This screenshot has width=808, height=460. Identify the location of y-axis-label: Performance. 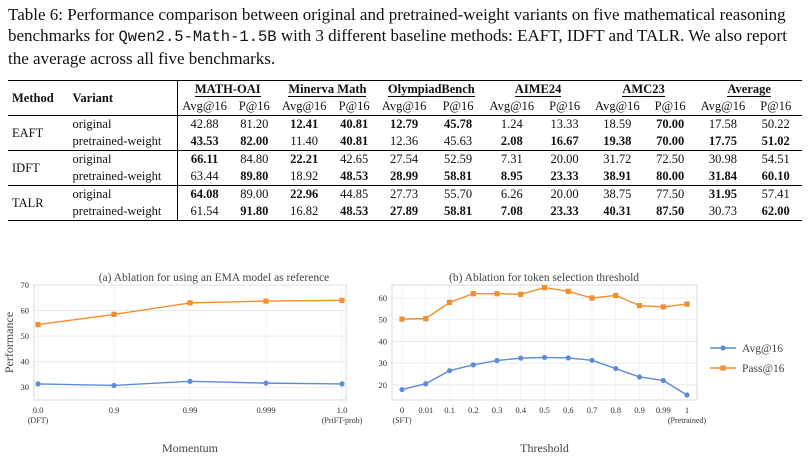
(9, 342).